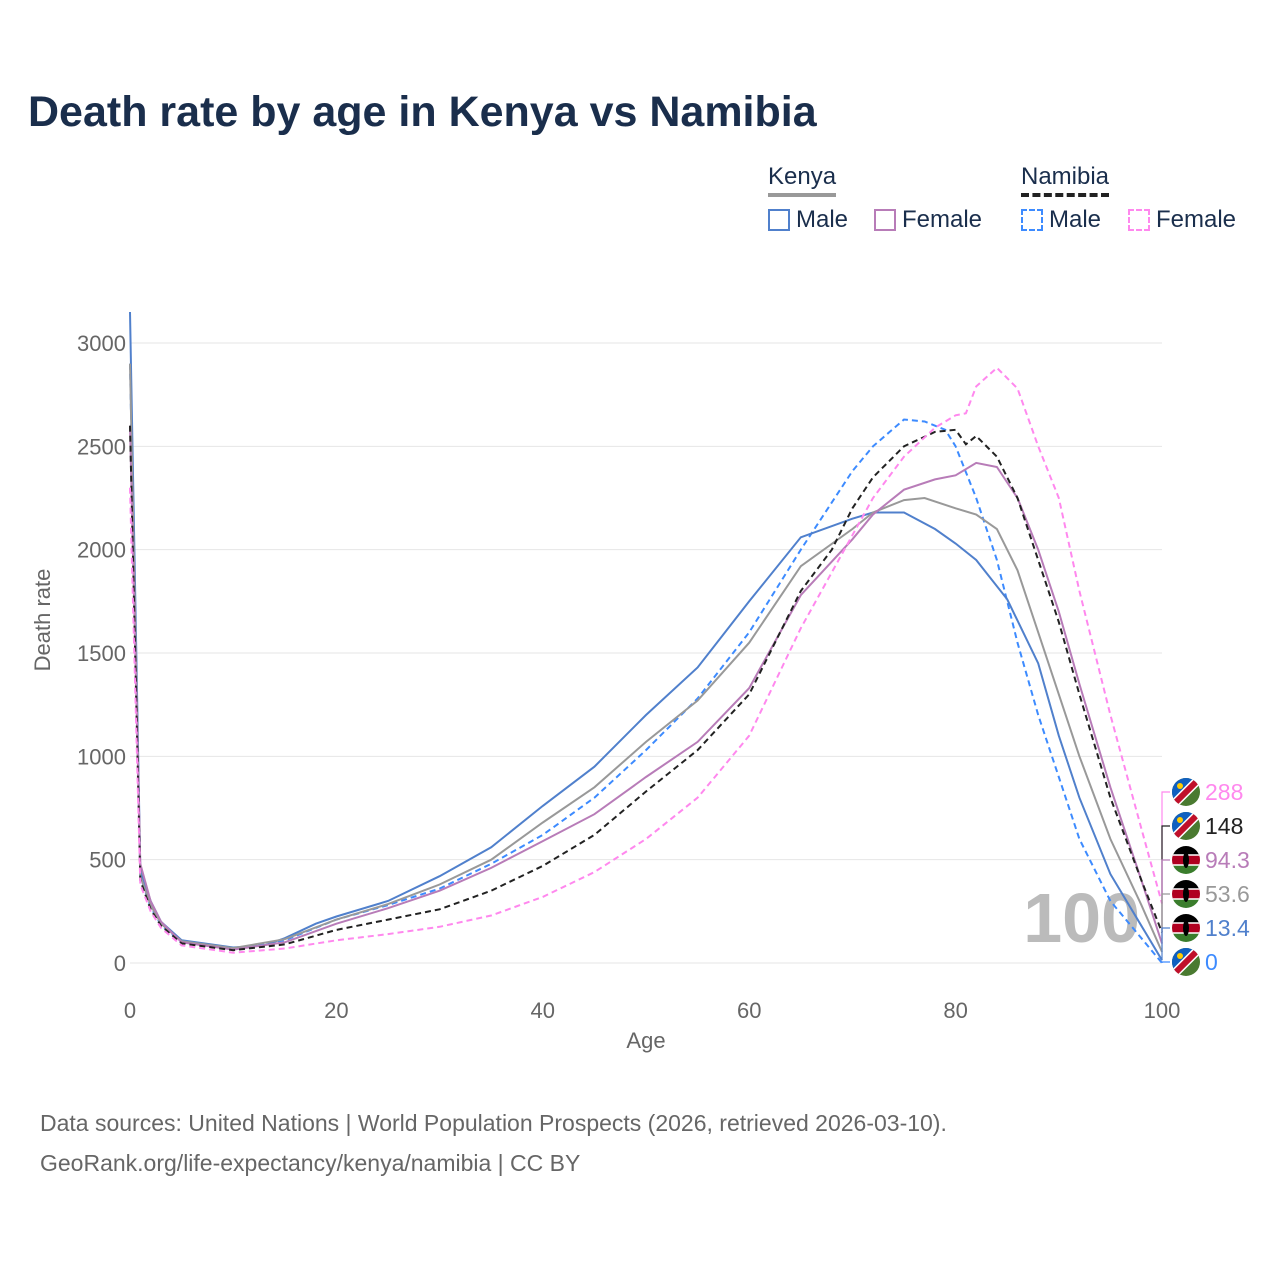  Describe the element at coordinates (1065, 176) in the screenshot. I see `legend-group-label: Namibia` at that location.